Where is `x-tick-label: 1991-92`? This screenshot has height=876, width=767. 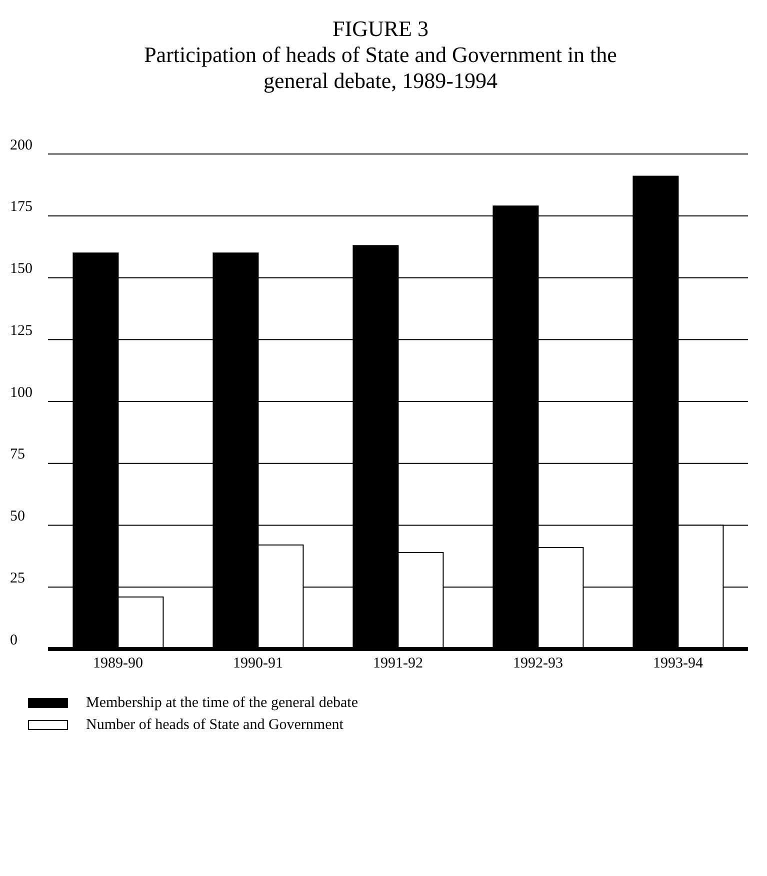 x-tick-label: 1991-92 is located at coordinates (398, 664).